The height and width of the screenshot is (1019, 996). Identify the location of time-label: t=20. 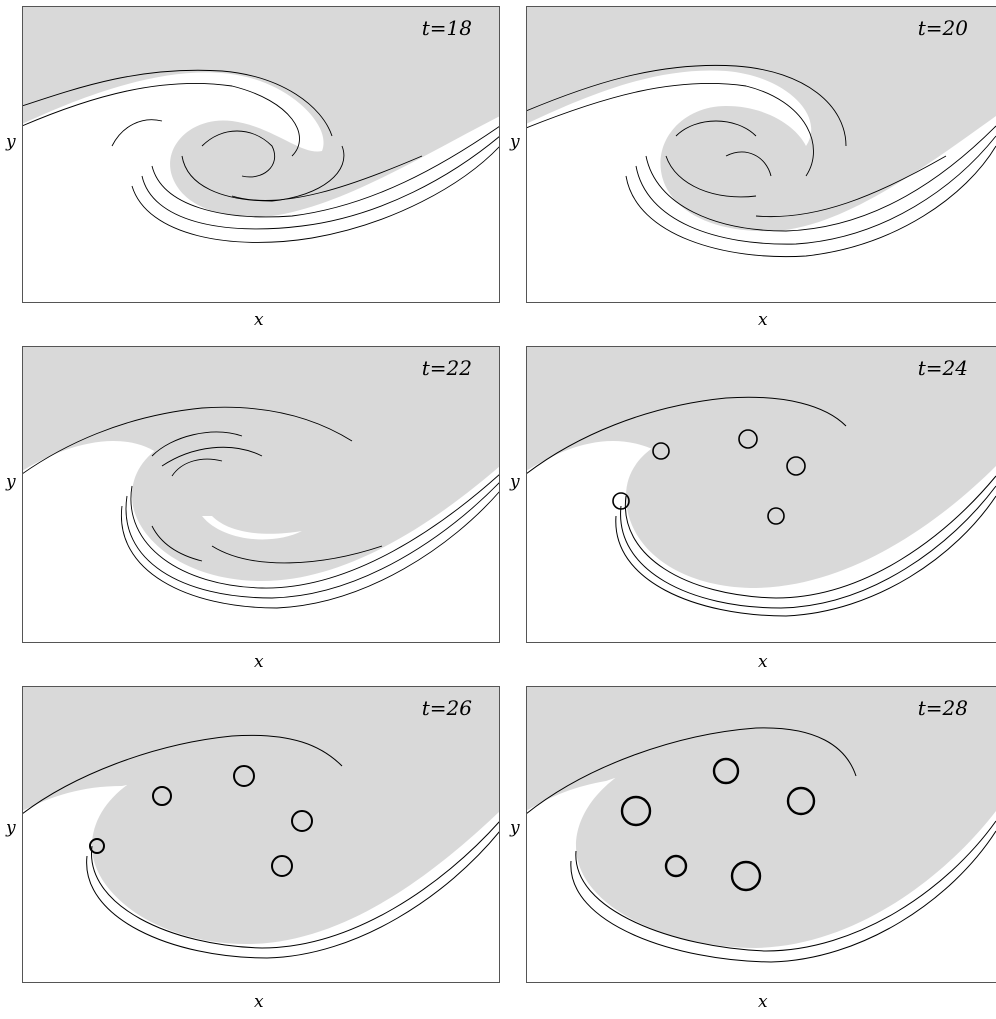
(942, 28).